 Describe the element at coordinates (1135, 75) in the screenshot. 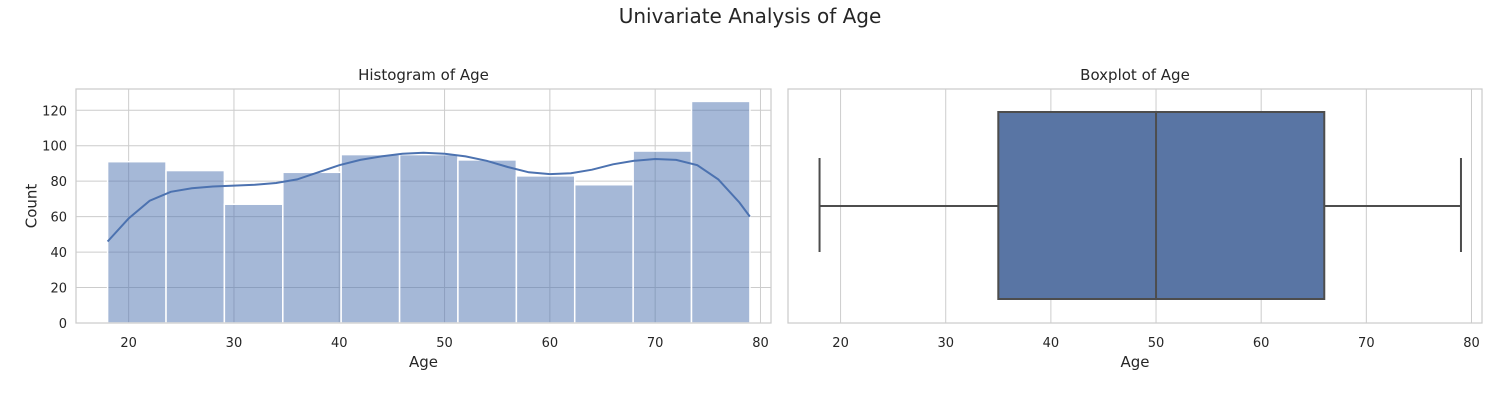

I see `boxplot-title: Boxplot of Age` at that location.